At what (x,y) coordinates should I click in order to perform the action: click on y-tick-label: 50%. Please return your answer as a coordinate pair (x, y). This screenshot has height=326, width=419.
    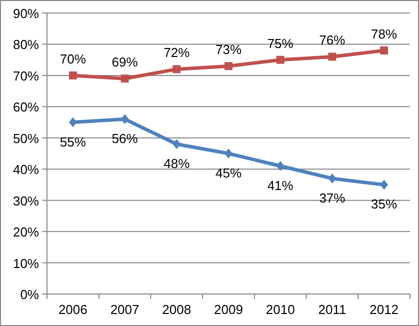
    Looking at the image, I should click on (26, 138).